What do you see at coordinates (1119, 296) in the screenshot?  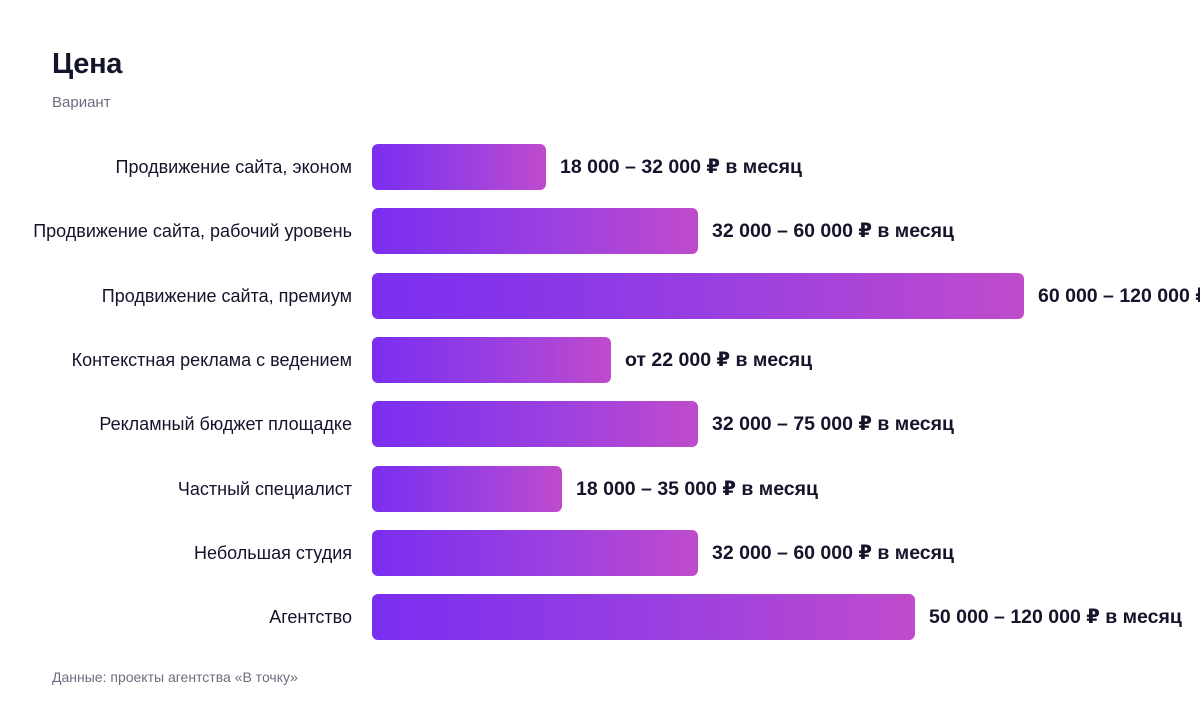 I see `value-label: 60 000 – 120 000 ₽ в месяц` at bounding box center [1119, 296].